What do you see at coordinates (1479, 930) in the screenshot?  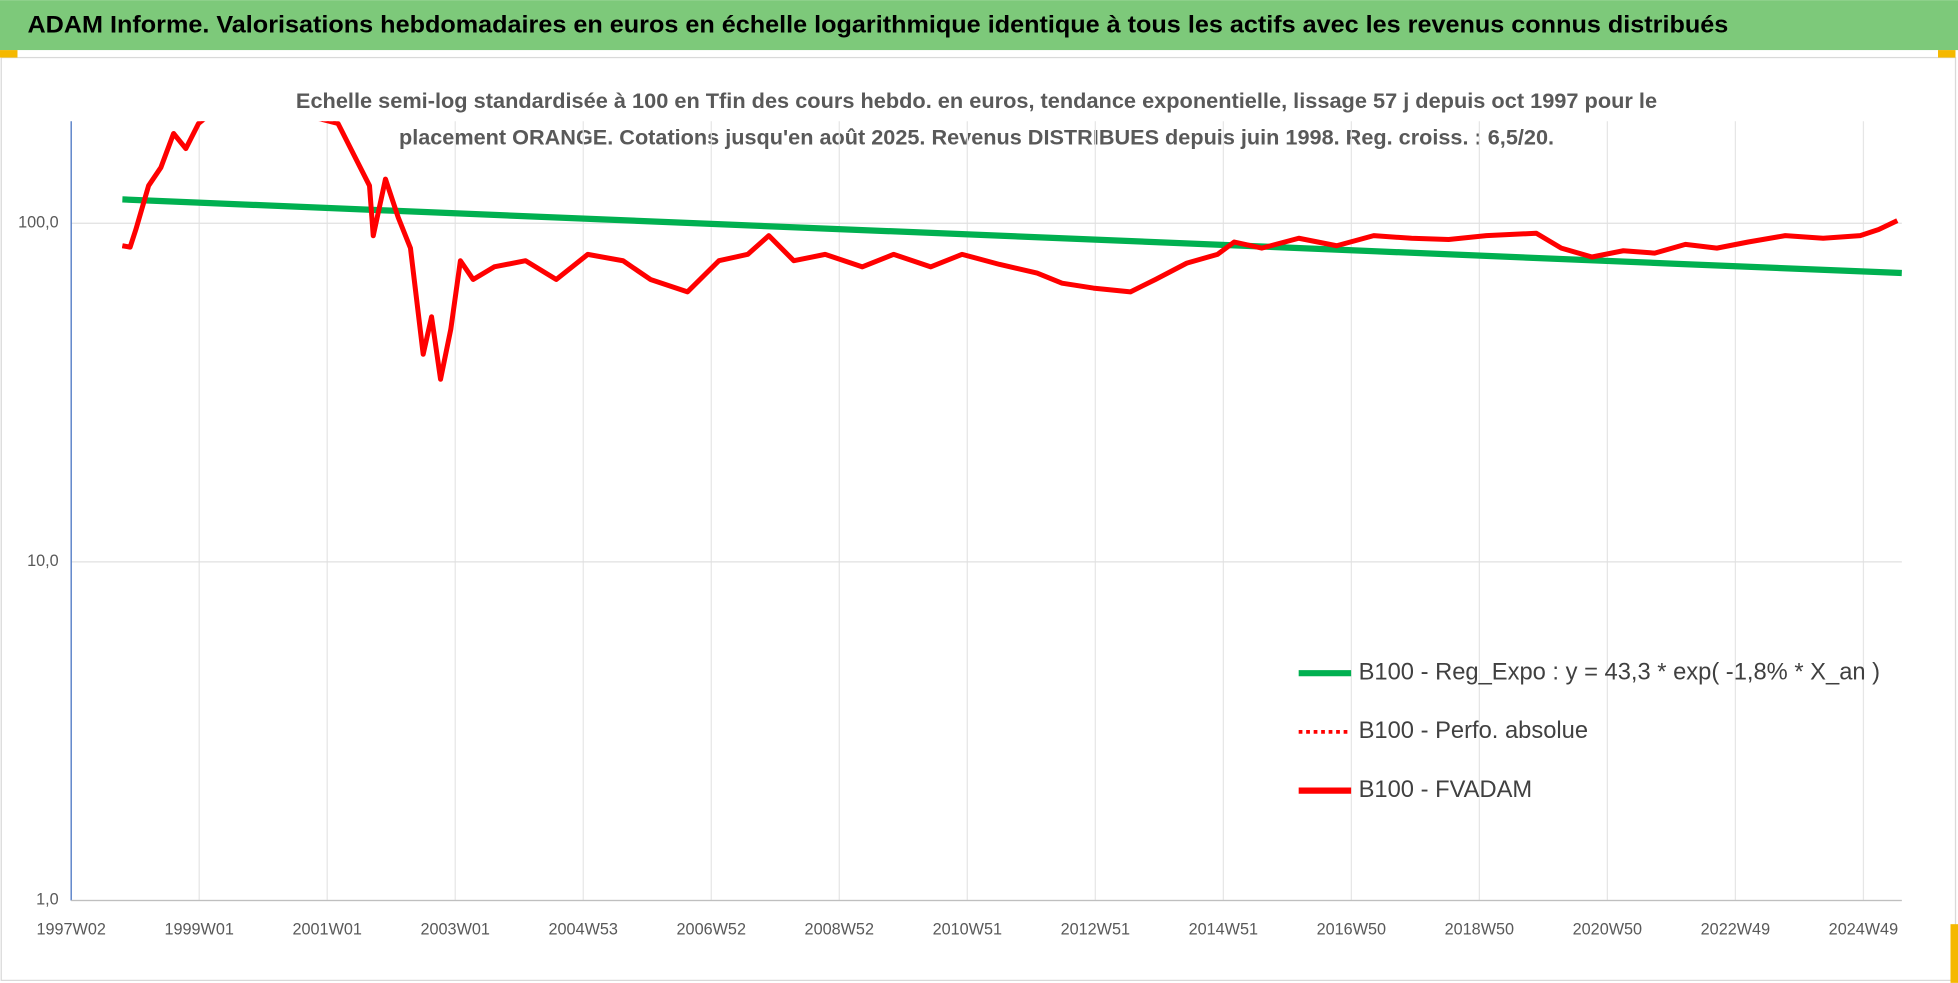 I see `x-tick-label: 2018W50` at bounding box center [1479, 930].